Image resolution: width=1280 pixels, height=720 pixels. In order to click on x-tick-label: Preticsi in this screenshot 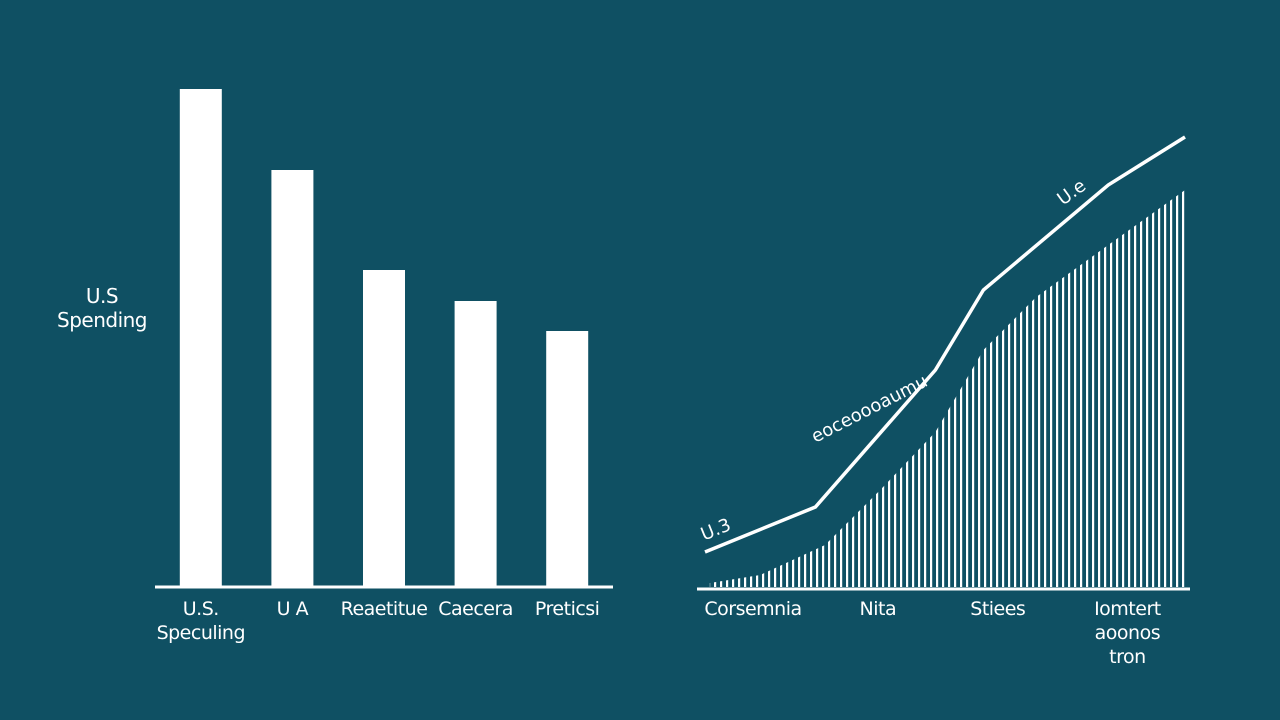, I will do `click(567, 609)`.